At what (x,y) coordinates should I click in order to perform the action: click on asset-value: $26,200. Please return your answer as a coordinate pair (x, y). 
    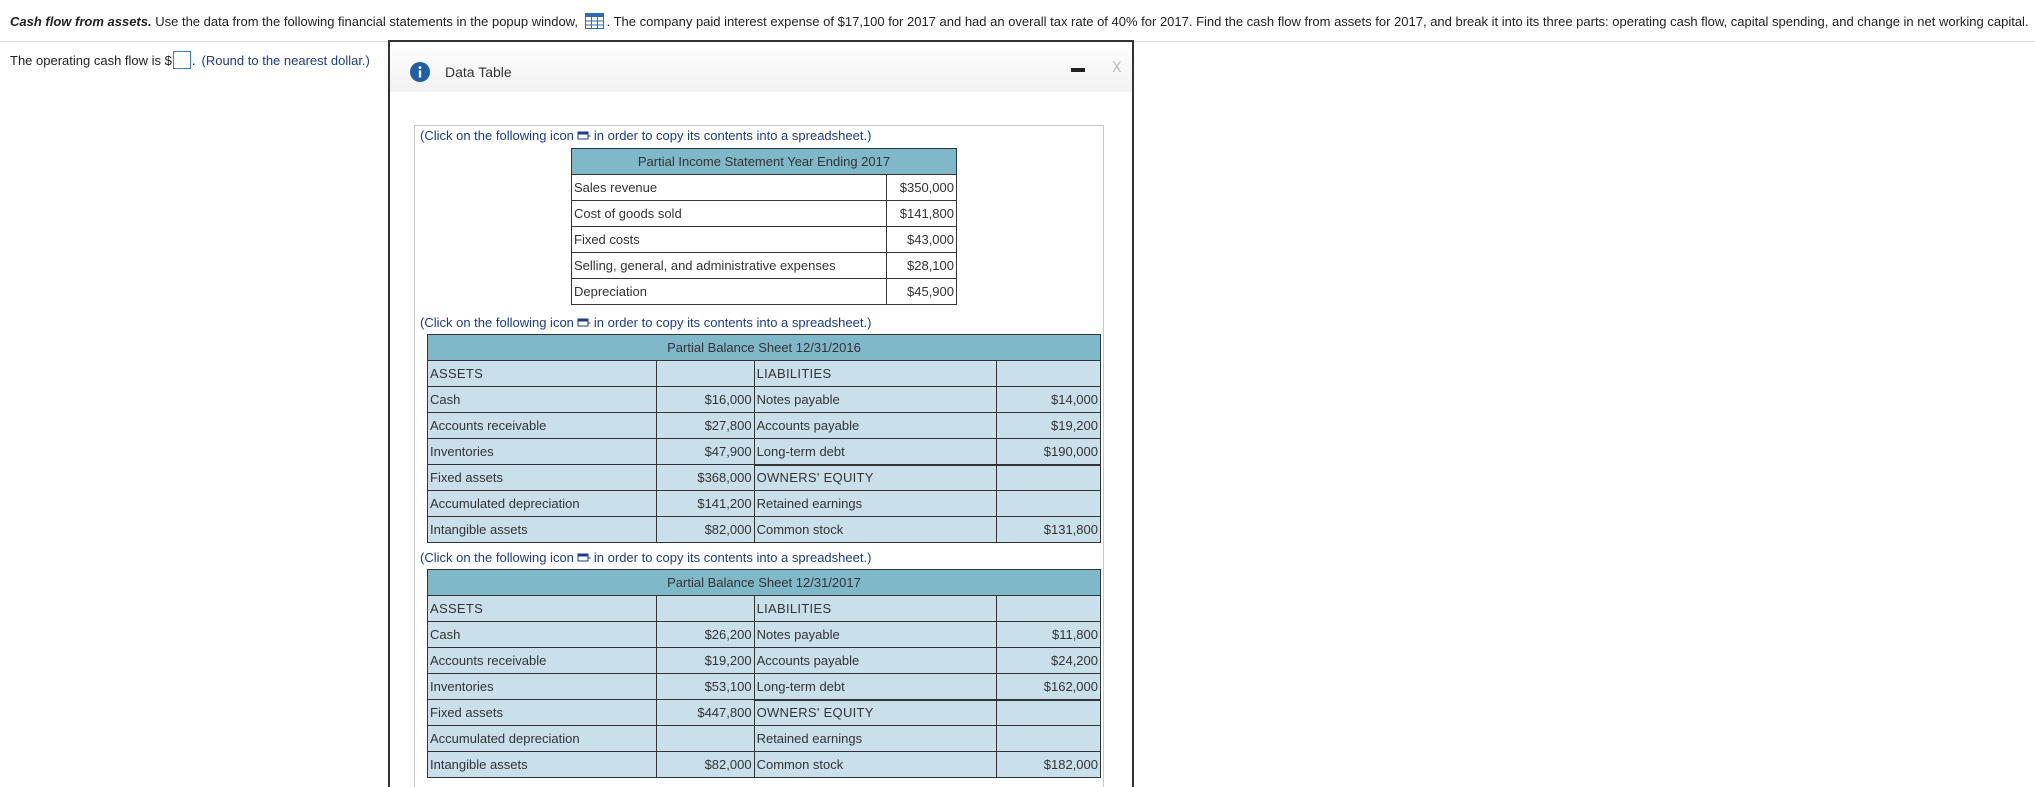
    Looking at the image, I should click on (705, 634).